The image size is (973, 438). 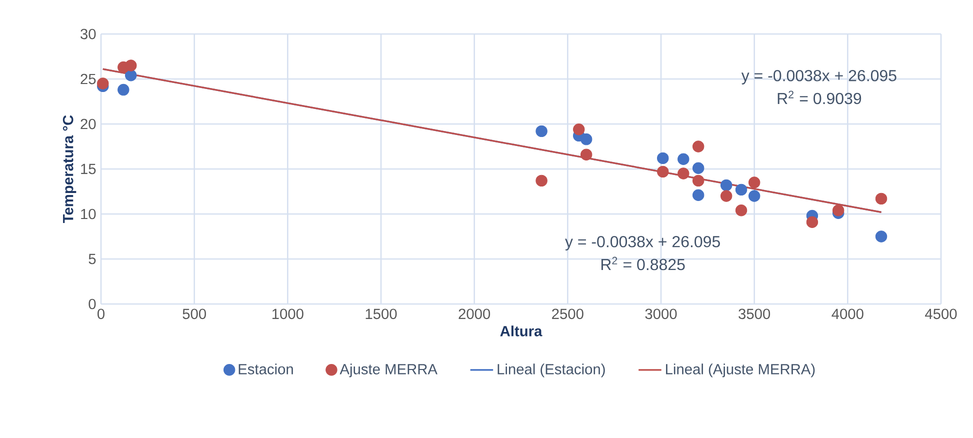 I want to click on y-tick-label: 25, so click(x=88, y=79).